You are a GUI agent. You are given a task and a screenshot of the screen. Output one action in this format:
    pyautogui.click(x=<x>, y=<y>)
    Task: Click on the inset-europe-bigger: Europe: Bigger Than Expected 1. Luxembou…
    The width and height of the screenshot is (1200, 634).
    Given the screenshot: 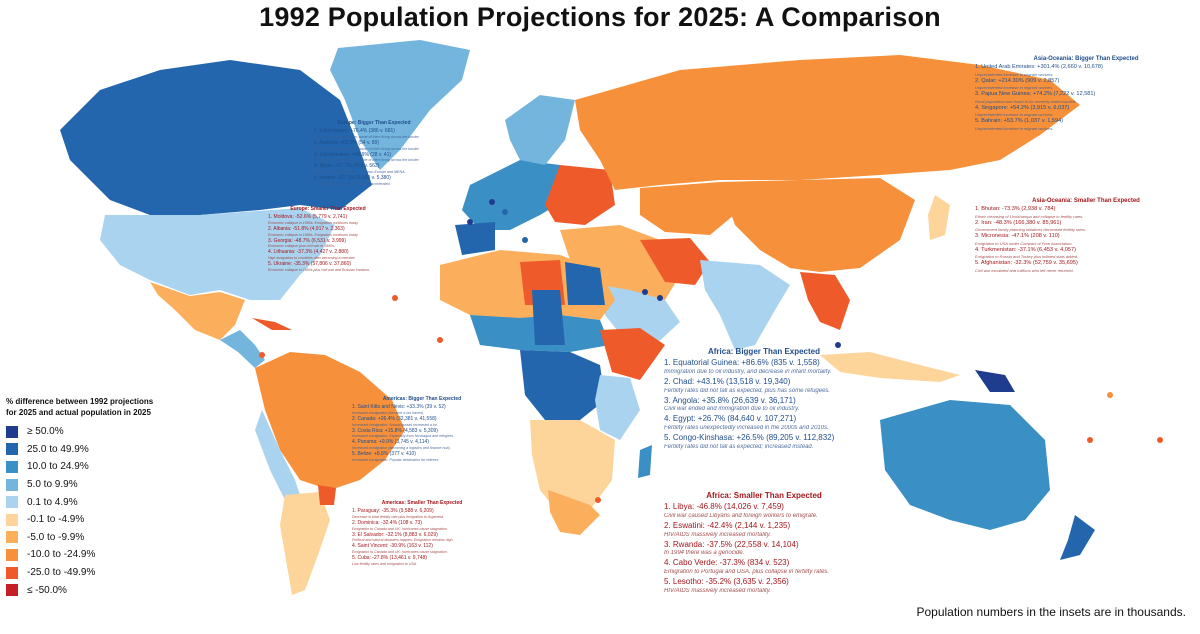 What is the action you would take?
    pyautogui.click(x=374, y=153)
    